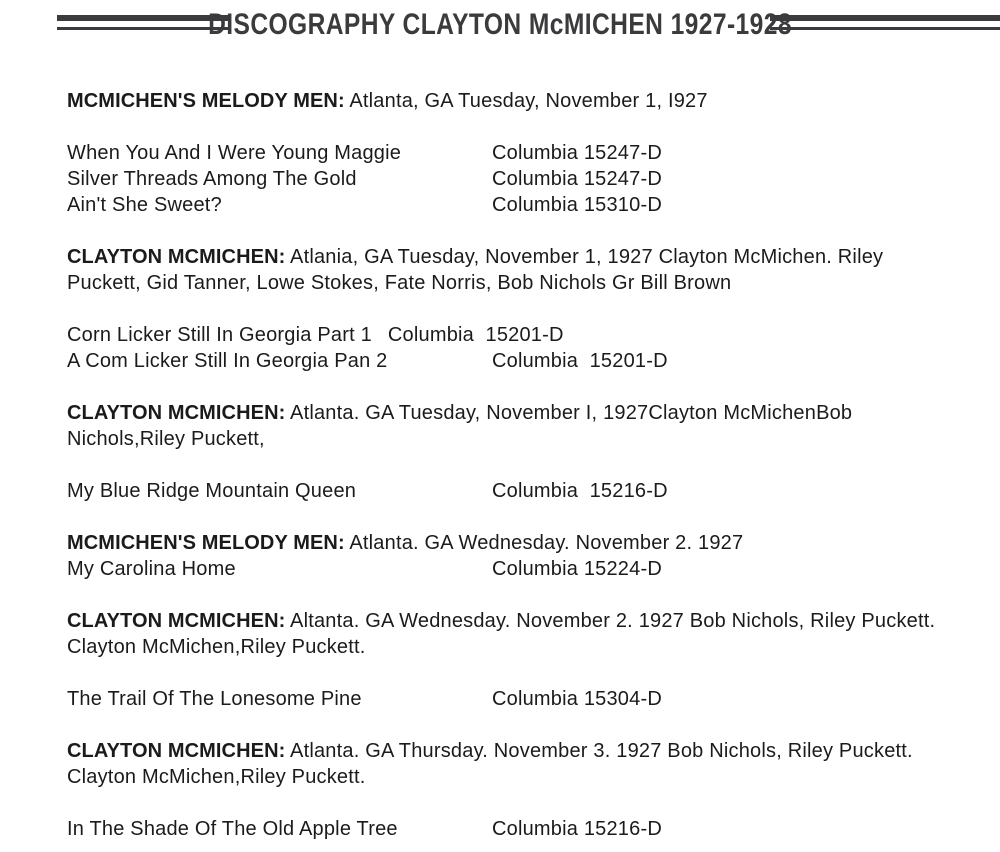 This screenshot has width=1000, height=852. I want to click on session-details-line2: Nichols,Riley Puckett,, so click(166, 439).